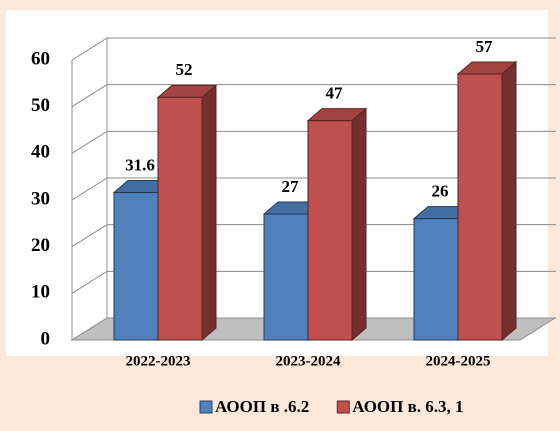 The width and height of the screenshot is (560, 431). What do you see at coordinates (308, 361) in the screenshot?
I see `x-tick-label: 2023-2024` at bounding box center [308, 361].